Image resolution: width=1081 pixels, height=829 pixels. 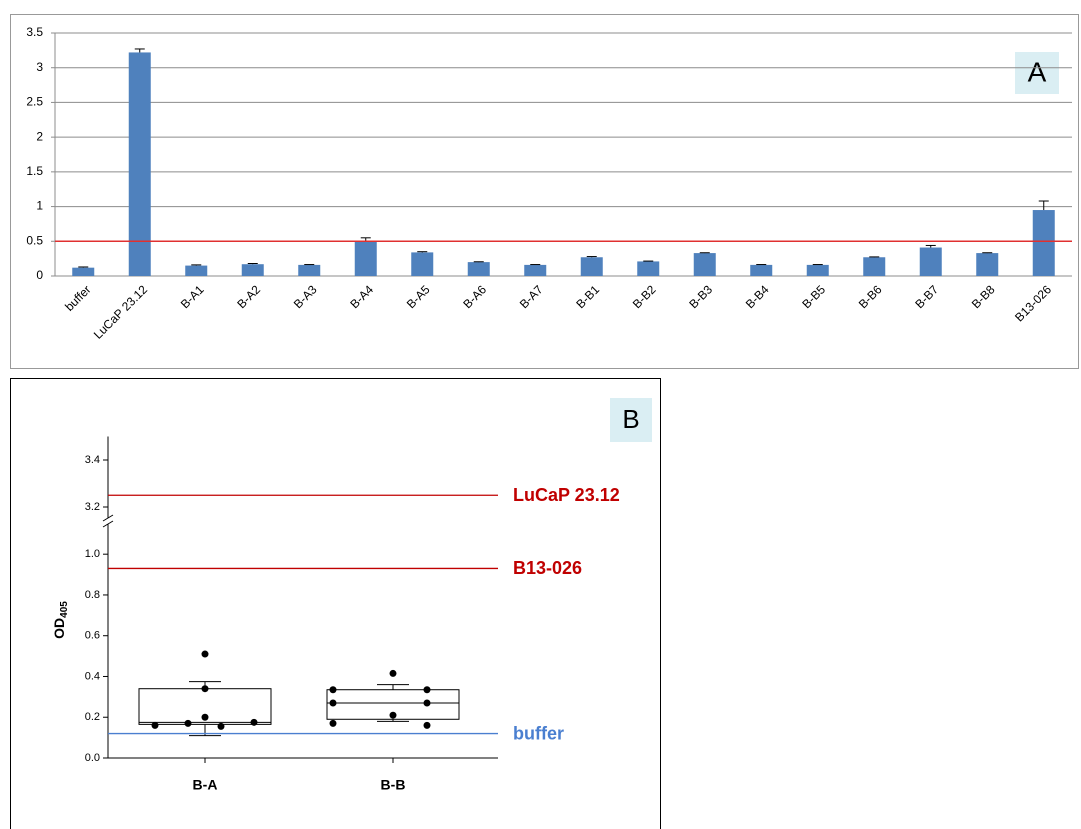 I want to click on y-axis-label: OD405, so click(x=60, y=620).